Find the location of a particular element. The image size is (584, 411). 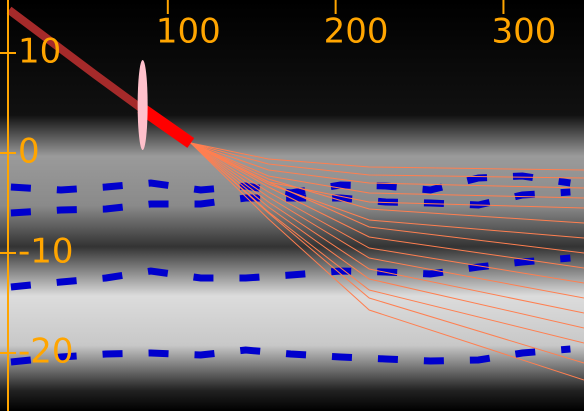

uncertainty-ellipse is located at coordinates (142, 105).